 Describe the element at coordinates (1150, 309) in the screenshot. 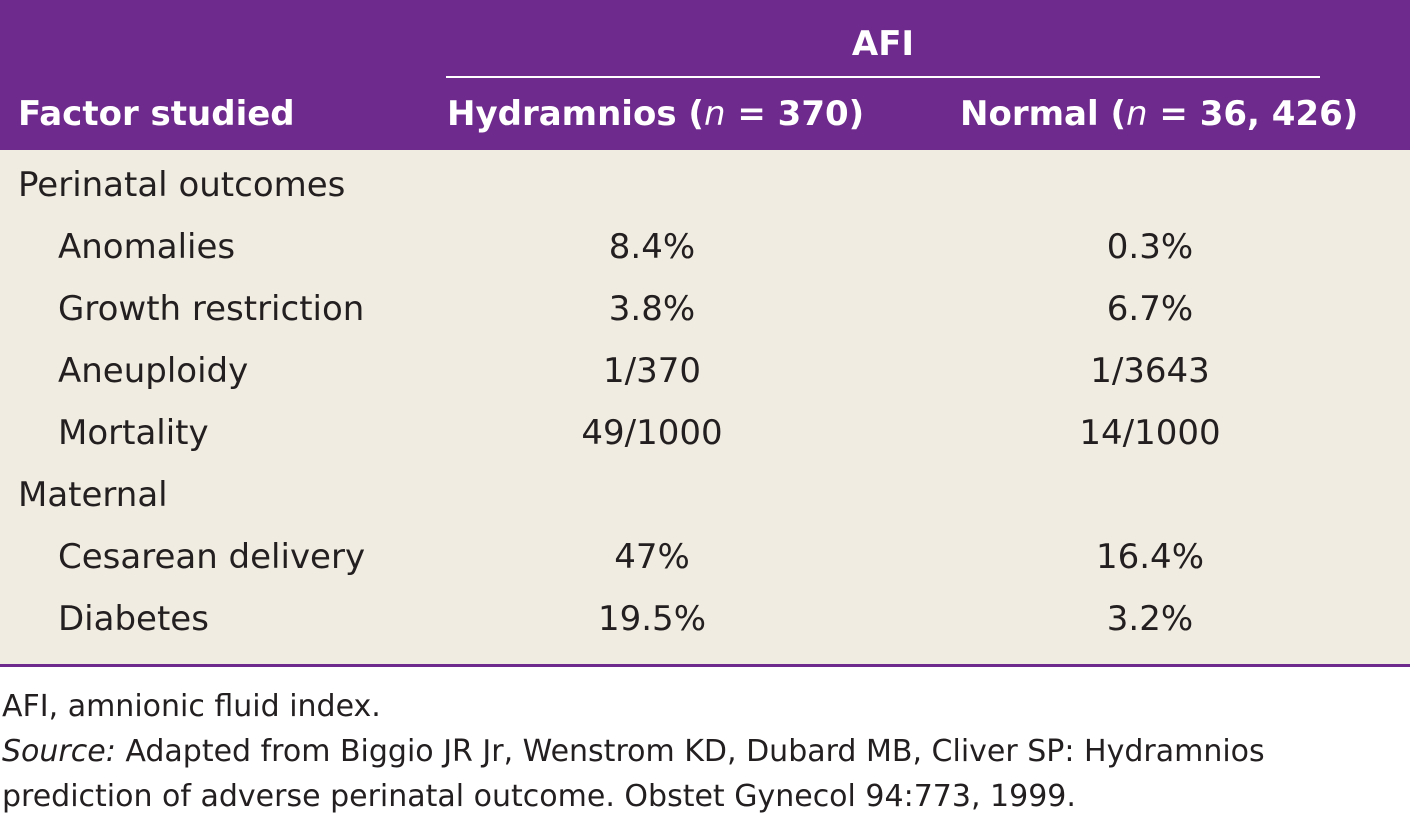

I see `normal-cell: 6.7%` at that location.